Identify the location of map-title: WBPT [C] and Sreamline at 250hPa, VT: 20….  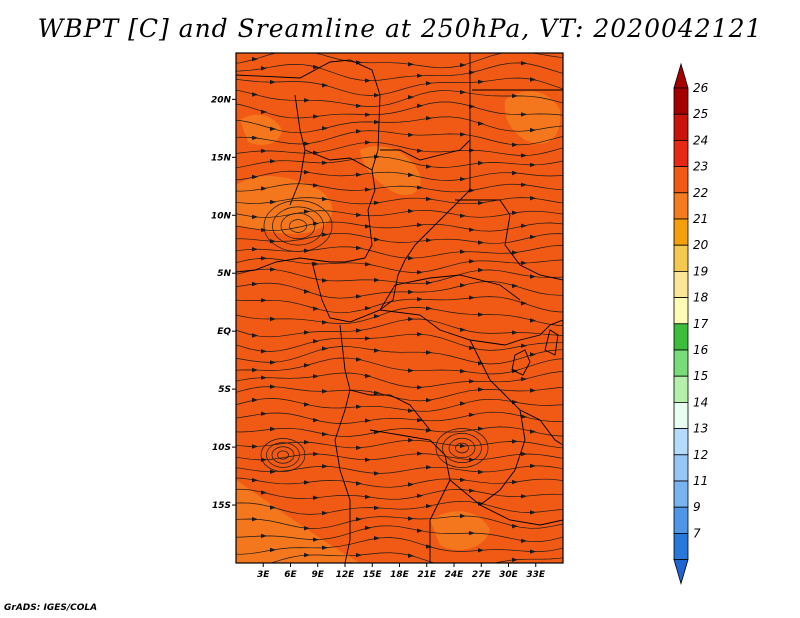
(400, 28).